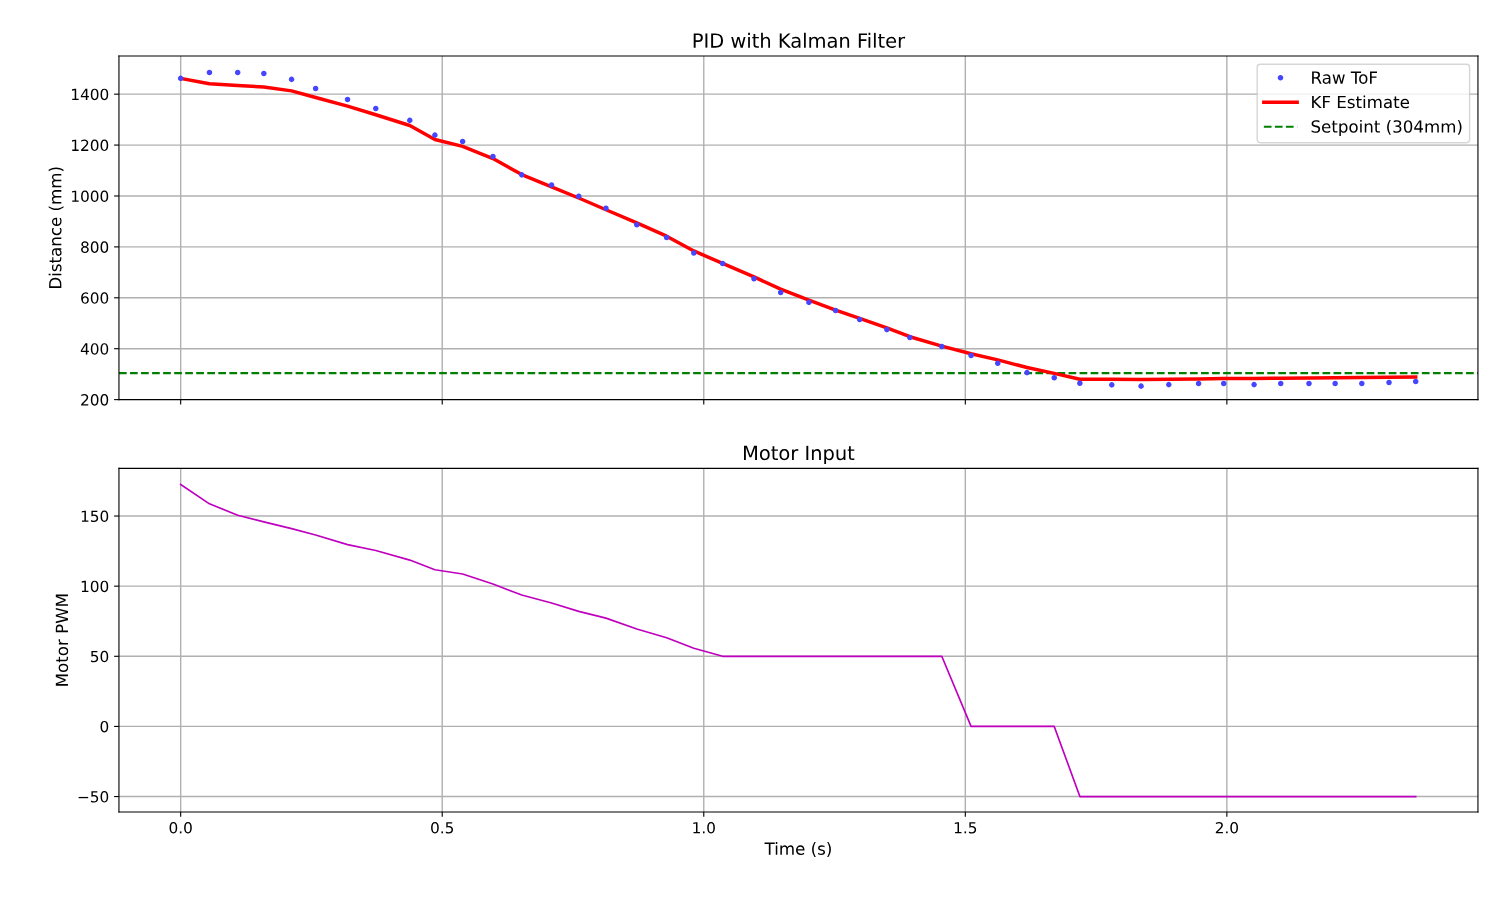 This screenshot has height=900, width=1500. Describe the element at coordinates (90, 196) in the screenshot. I see `y-tick-label: 1000` at that location.